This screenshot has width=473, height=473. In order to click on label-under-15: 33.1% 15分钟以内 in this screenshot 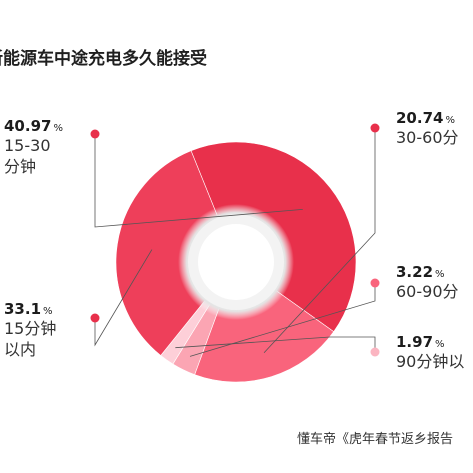, I will do `click(36, 330)`.